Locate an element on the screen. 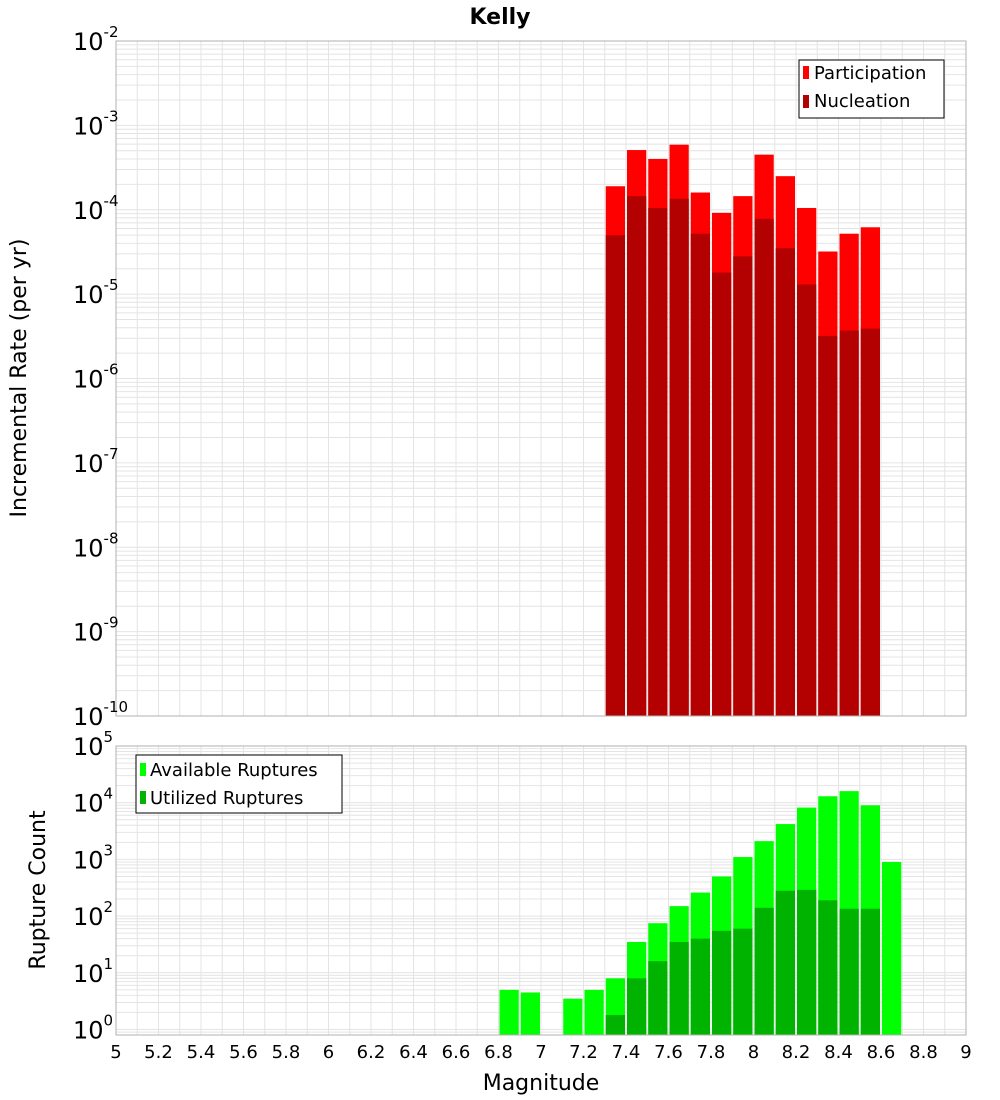  magnitude-tick-label: 5.4 is located at coordinates (201, 1052).